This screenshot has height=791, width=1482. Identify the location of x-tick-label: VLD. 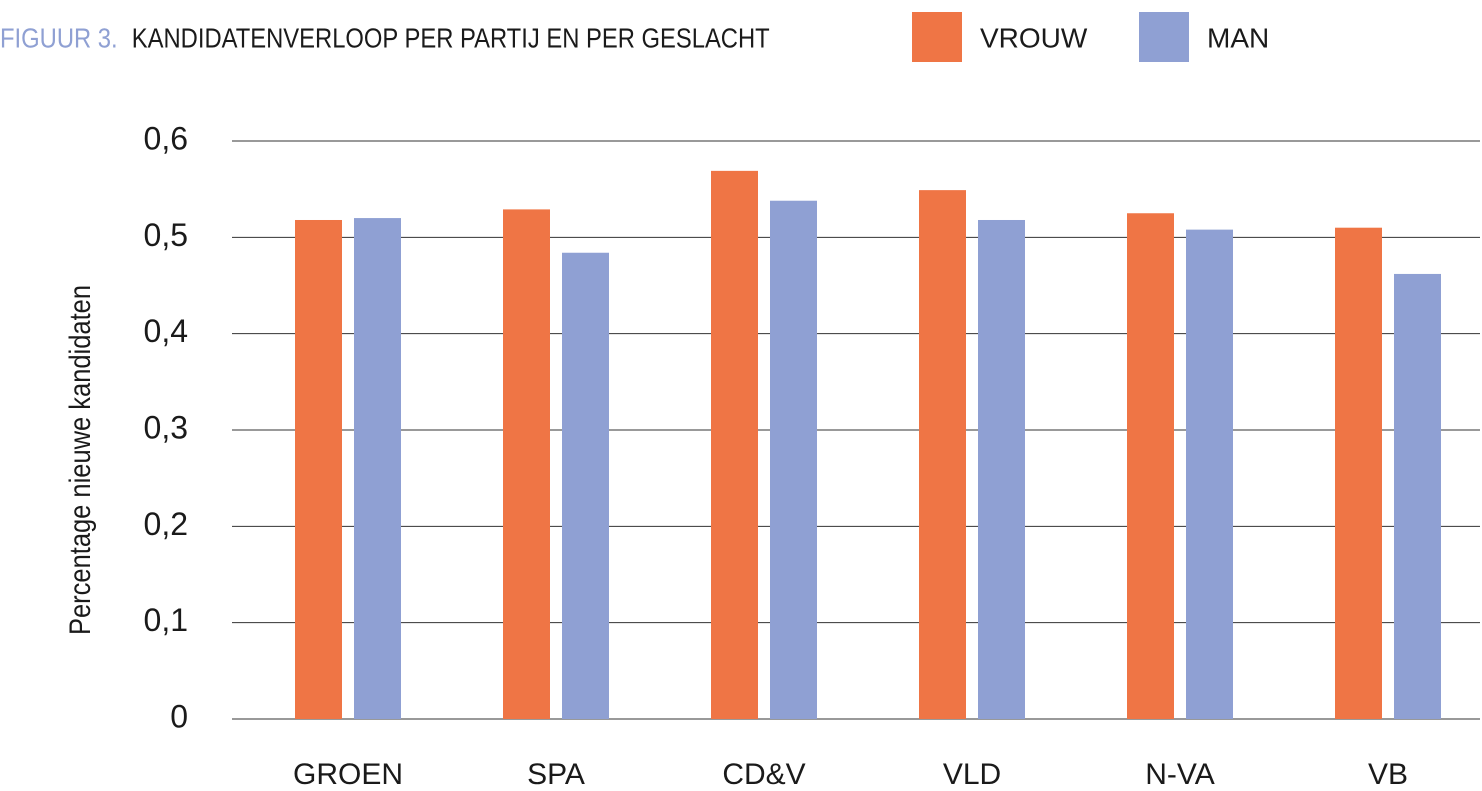
(972, 774).